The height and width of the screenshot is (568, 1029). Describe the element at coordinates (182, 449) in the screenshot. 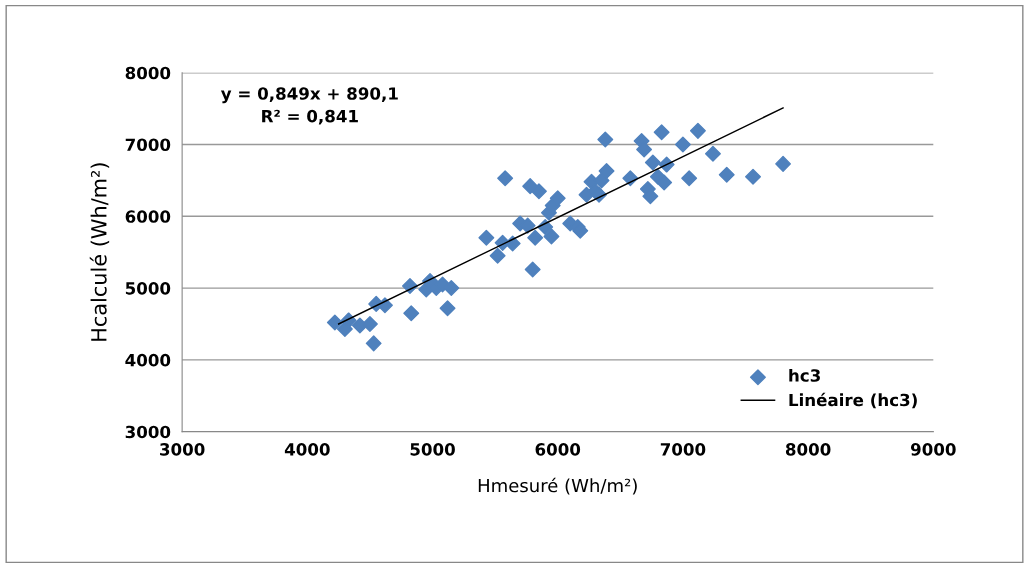

I see `x-tick-label: 3000` at that location.